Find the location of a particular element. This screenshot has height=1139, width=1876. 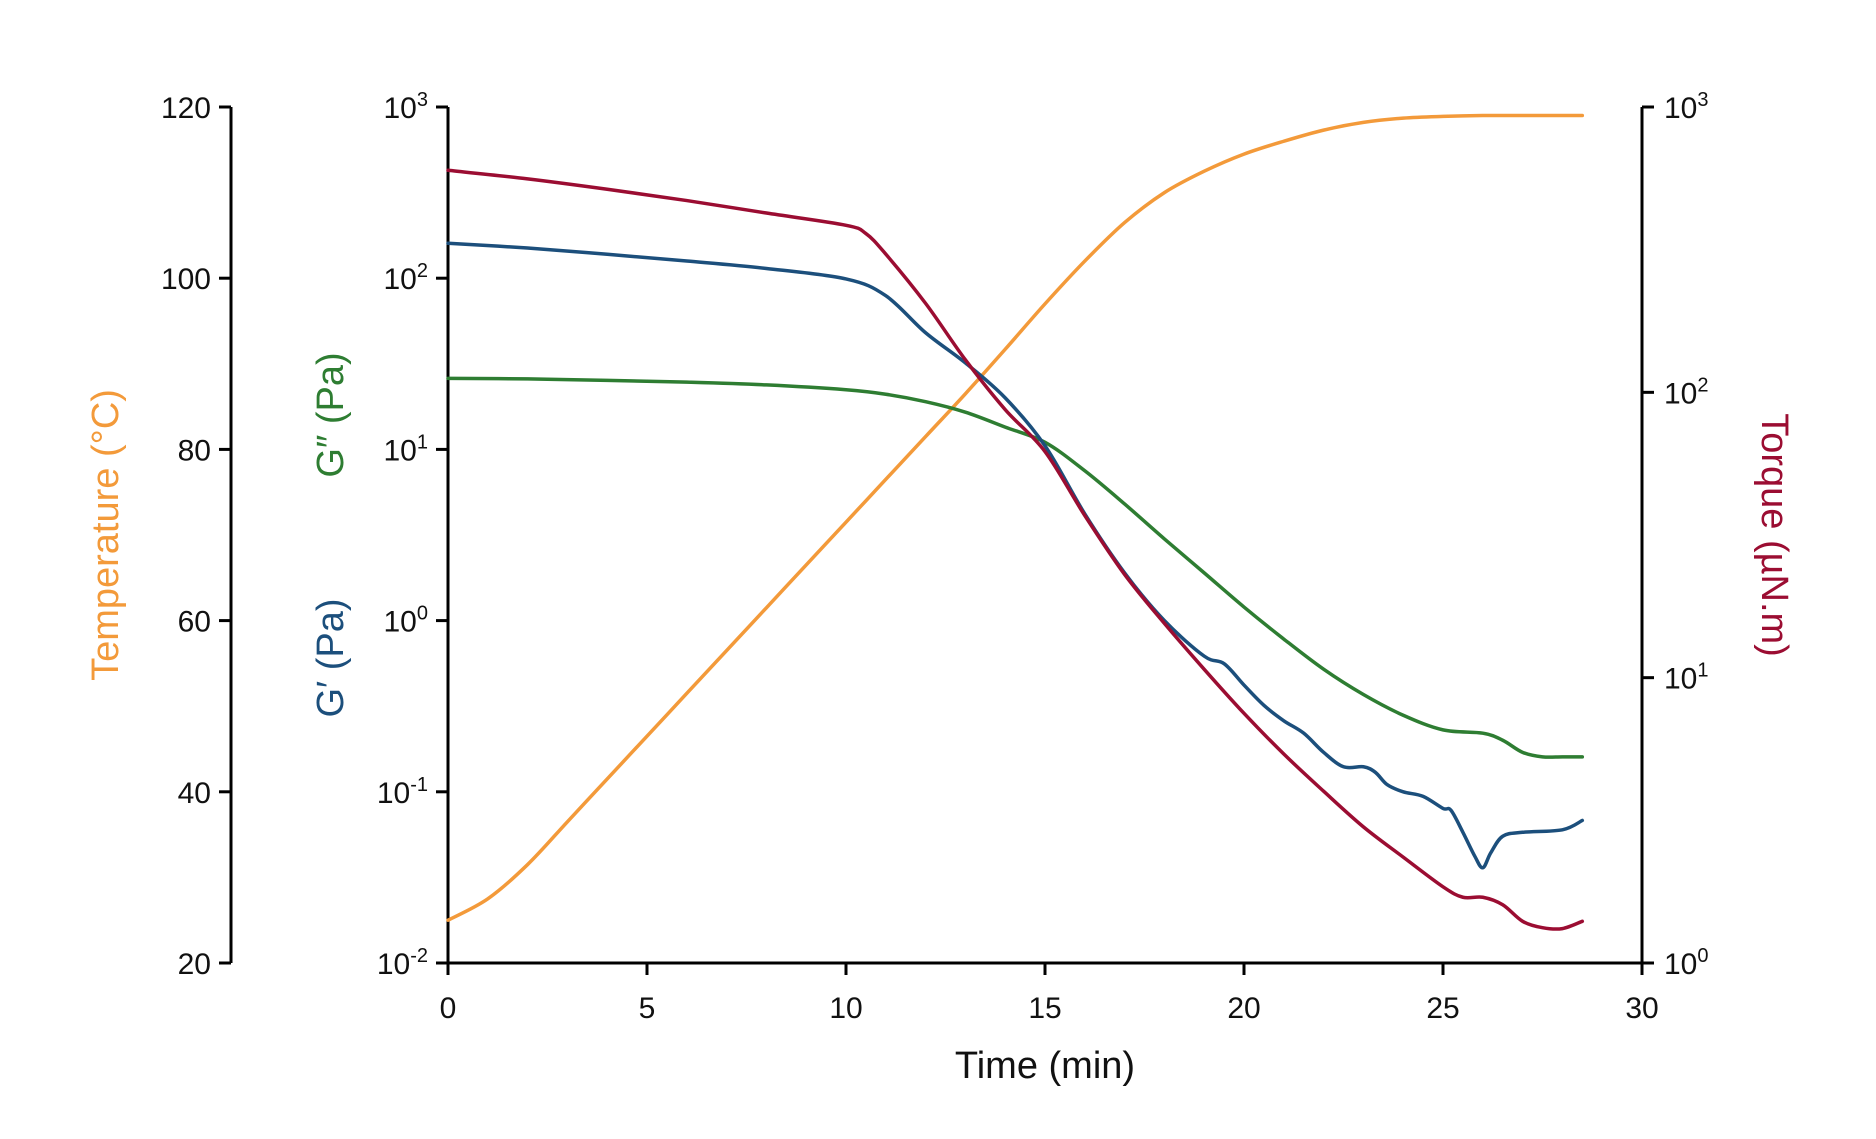

x-tick-label: 20 is located at coordinates (1243, 1008).